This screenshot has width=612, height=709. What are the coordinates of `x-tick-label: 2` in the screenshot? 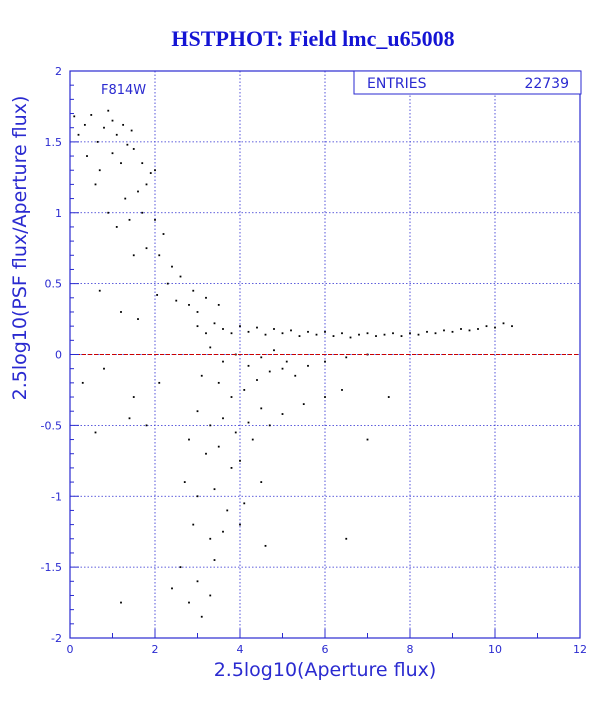 It's located at (155, 649).